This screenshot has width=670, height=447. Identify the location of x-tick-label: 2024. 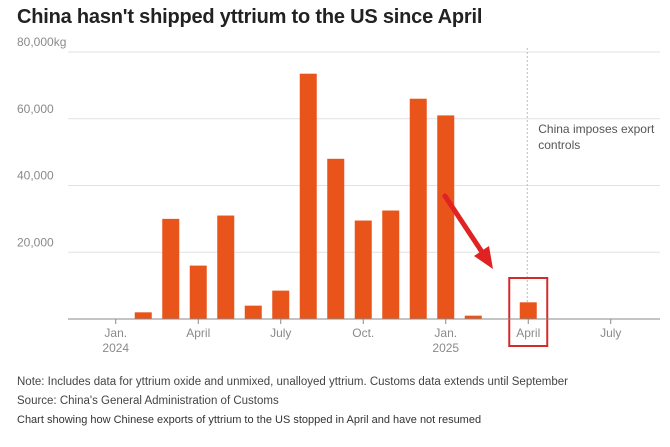
(115, 348).